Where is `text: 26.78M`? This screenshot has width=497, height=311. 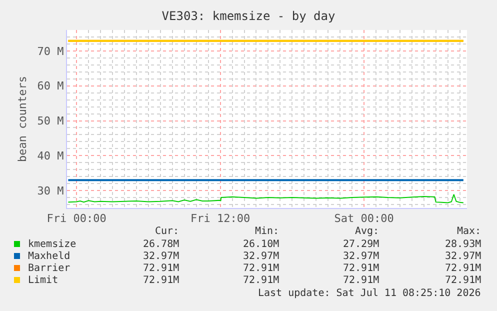
text: 26.78M is located at coordinates (161, 244).